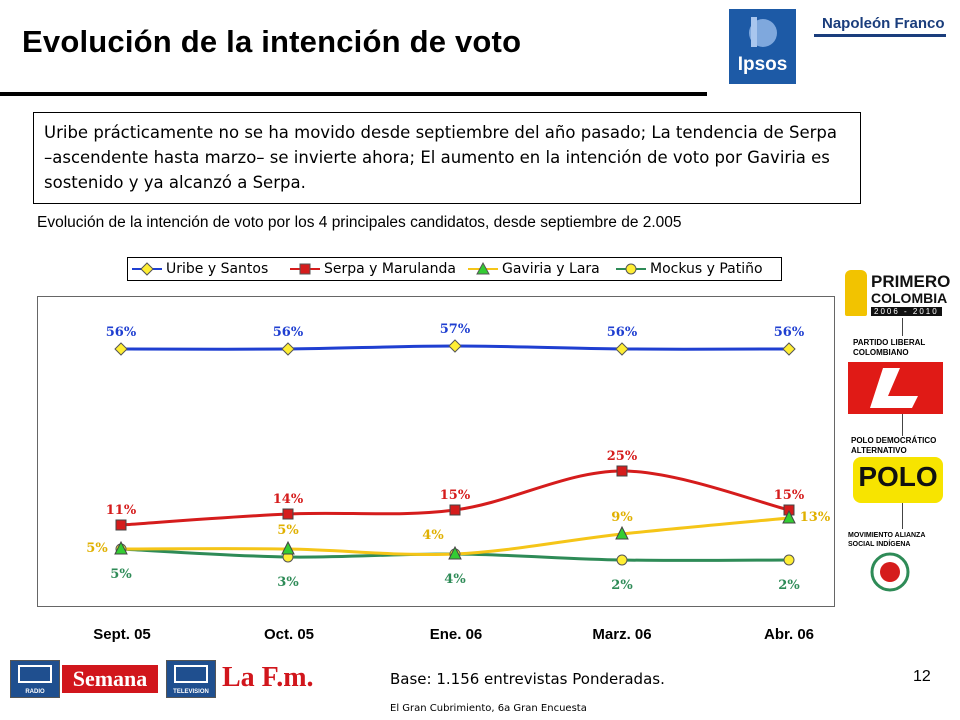  I want to click on legend-triangle-icon, so click(483, 268).